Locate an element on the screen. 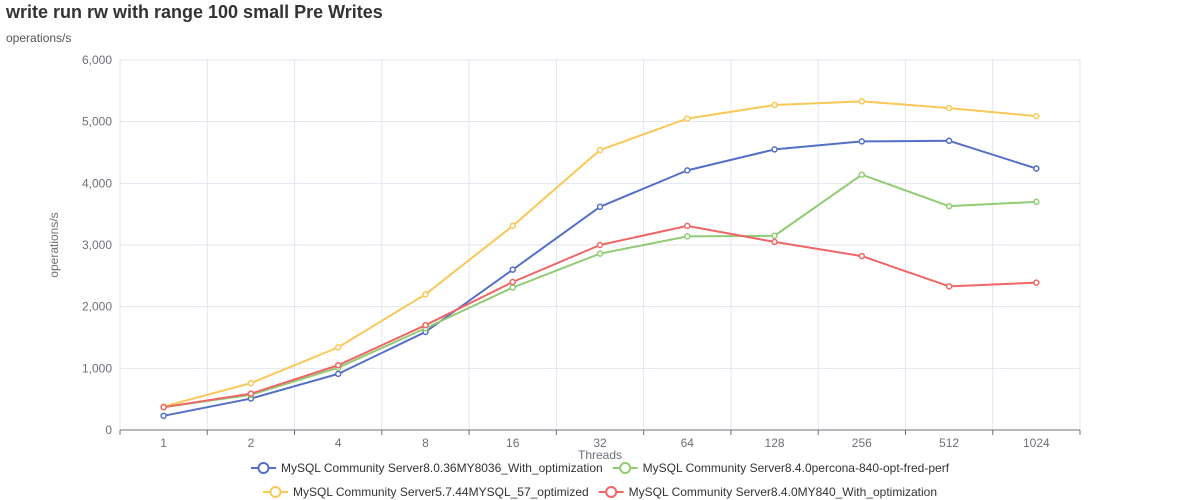 This screenshot has width=1200, height=500. y-tick-label: 4,000 is located at coordinates (97, 183).